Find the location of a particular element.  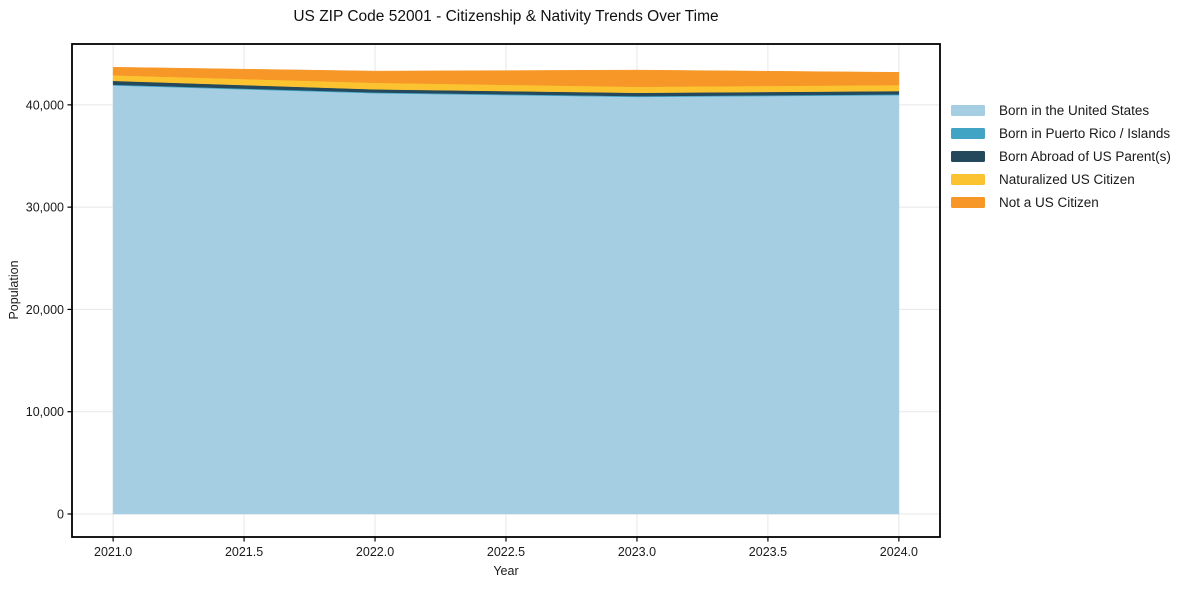

x-tick-label: 2021.5 is located at coordinates (244, 552).